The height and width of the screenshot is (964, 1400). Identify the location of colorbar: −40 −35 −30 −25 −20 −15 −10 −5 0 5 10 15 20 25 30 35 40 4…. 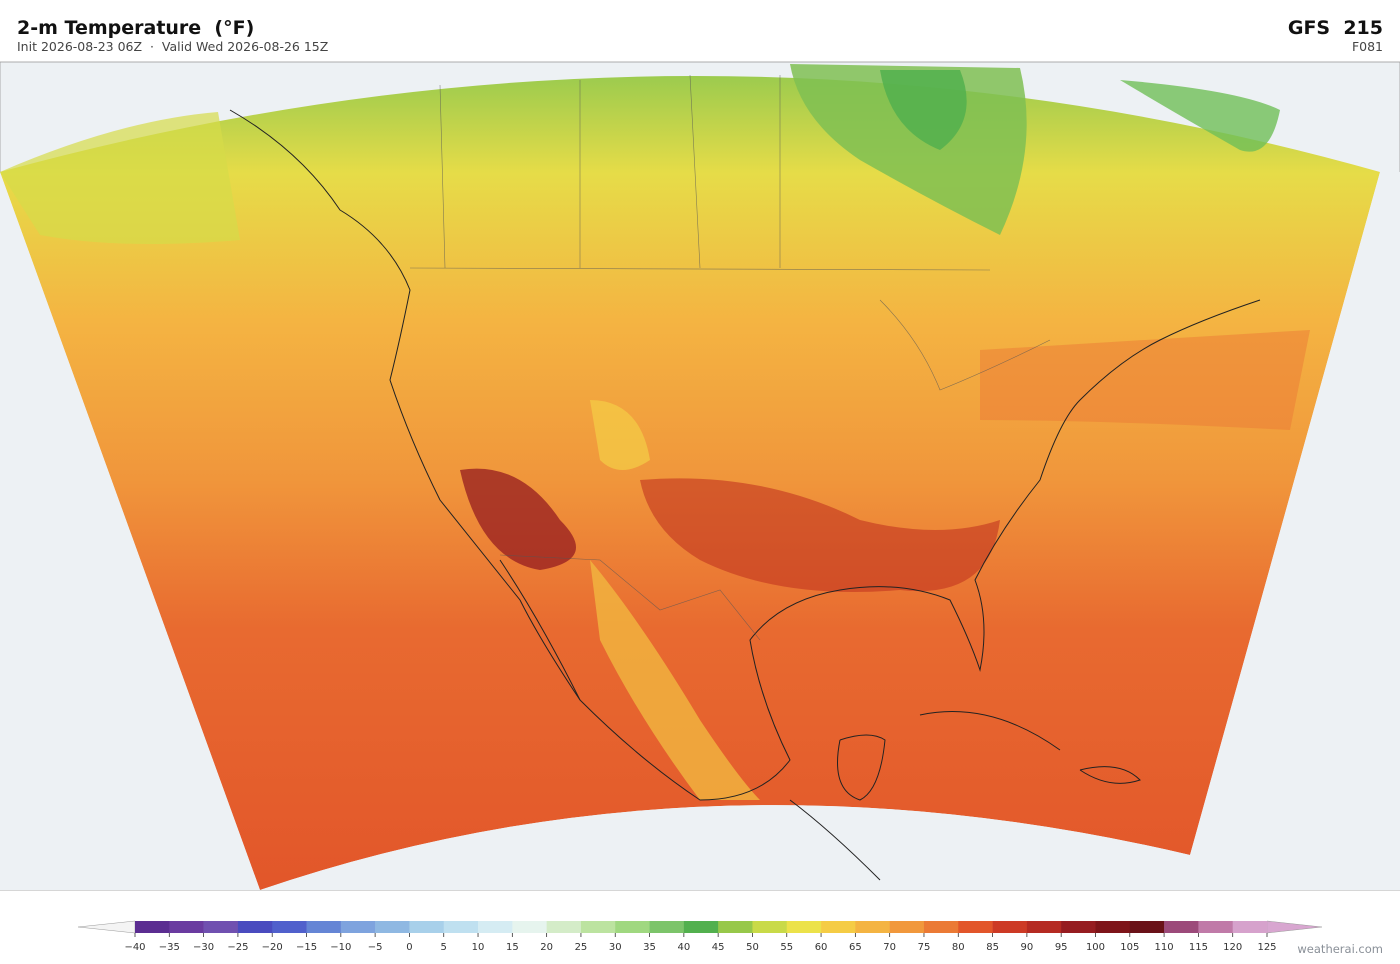
(700, 936).